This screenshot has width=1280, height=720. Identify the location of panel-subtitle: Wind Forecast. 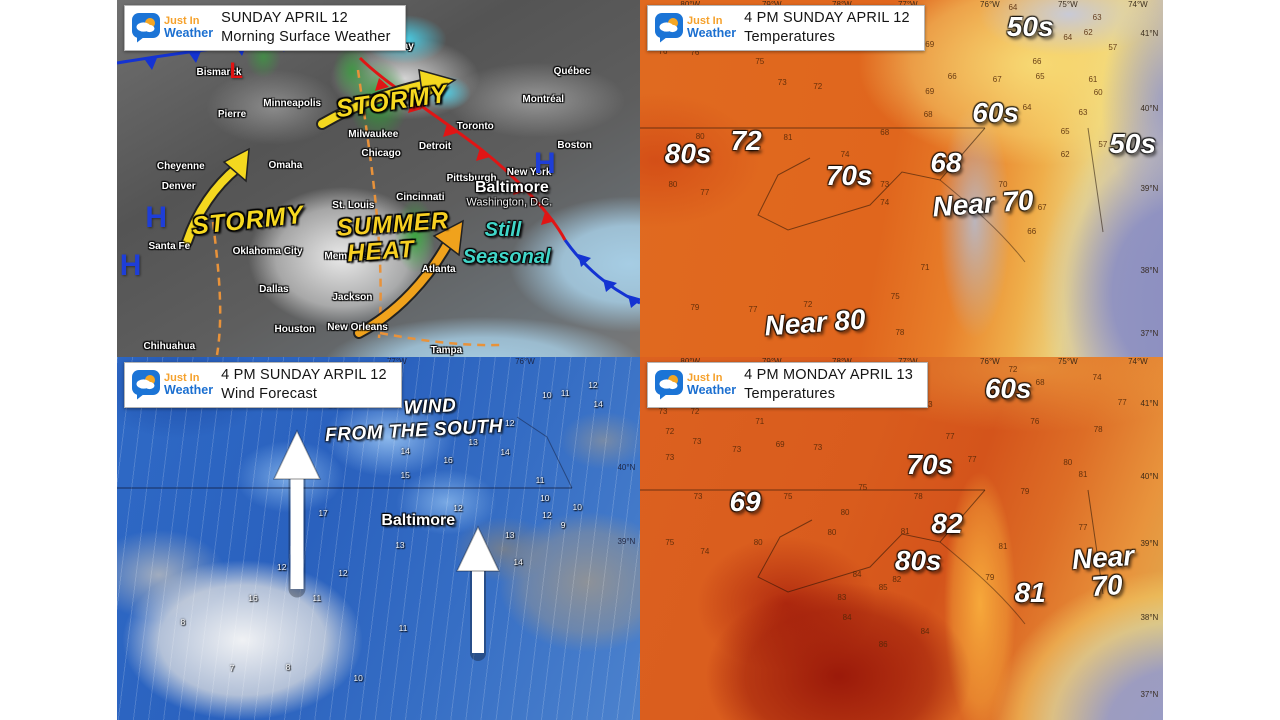
(269, 393).